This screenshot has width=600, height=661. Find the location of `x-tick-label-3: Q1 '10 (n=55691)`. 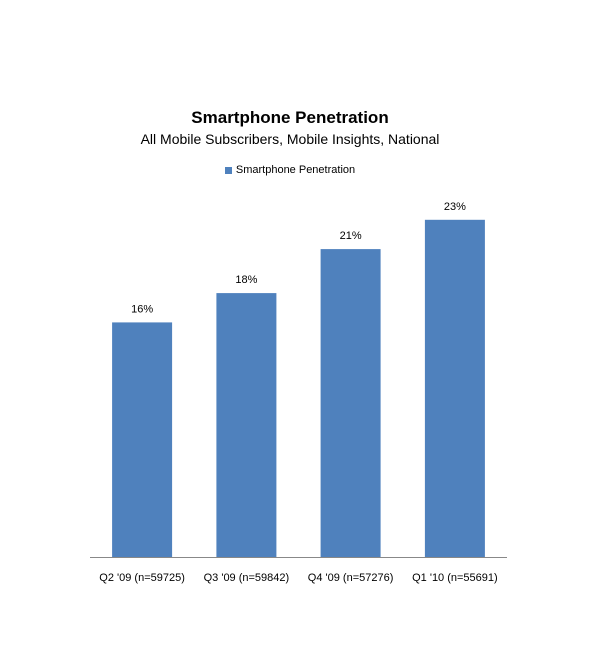

x-tick-label-3: Q1 '10 (n=55691) is located at coordinates (455, 578).